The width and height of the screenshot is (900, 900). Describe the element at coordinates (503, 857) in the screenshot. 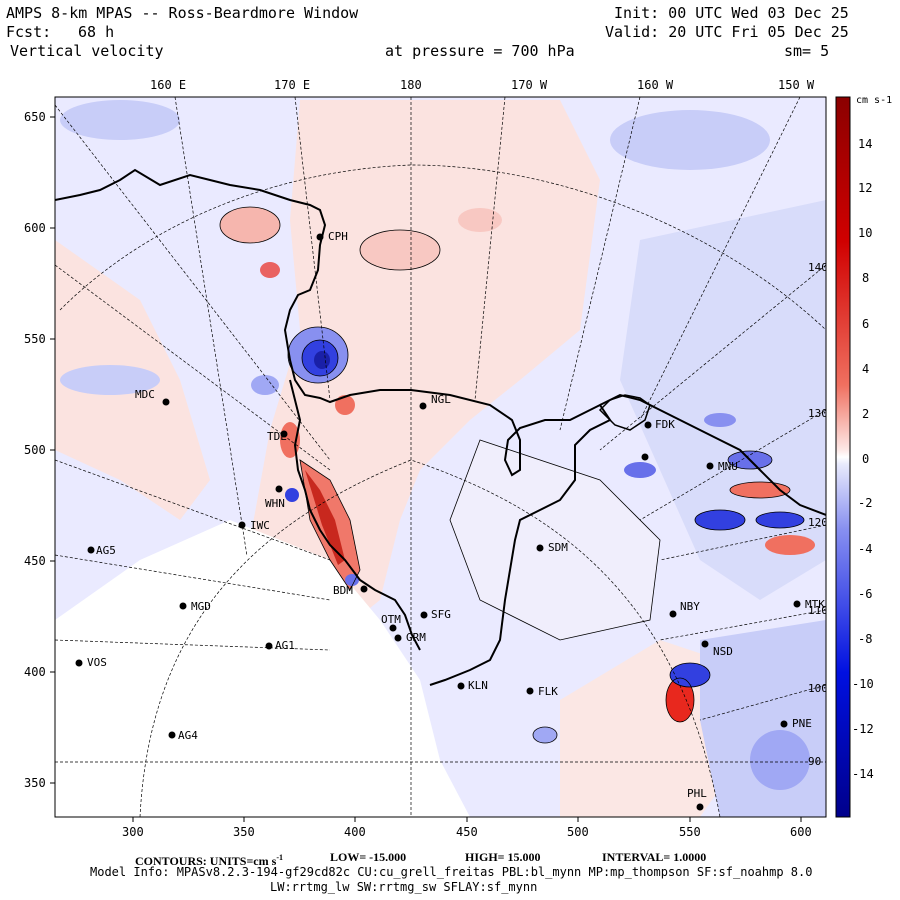

I see `contour-high: HIGH= 15.000` at that location.